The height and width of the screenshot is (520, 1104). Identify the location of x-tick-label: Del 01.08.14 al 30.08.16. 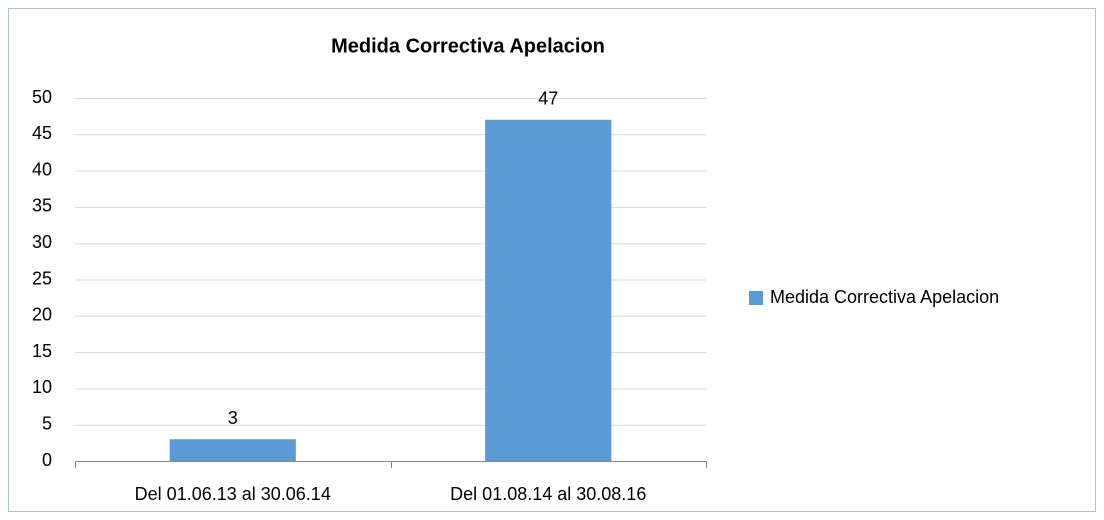
(548, 494).